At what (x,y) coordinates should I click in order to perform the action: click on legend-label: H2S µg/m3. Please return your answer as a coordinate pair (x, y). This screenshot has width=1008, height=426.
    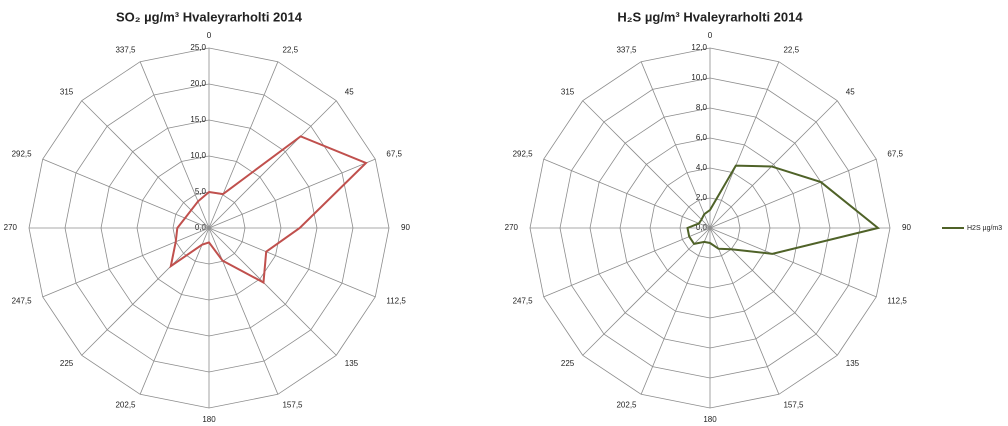
    Looking at the image, I should click on (984, 228).